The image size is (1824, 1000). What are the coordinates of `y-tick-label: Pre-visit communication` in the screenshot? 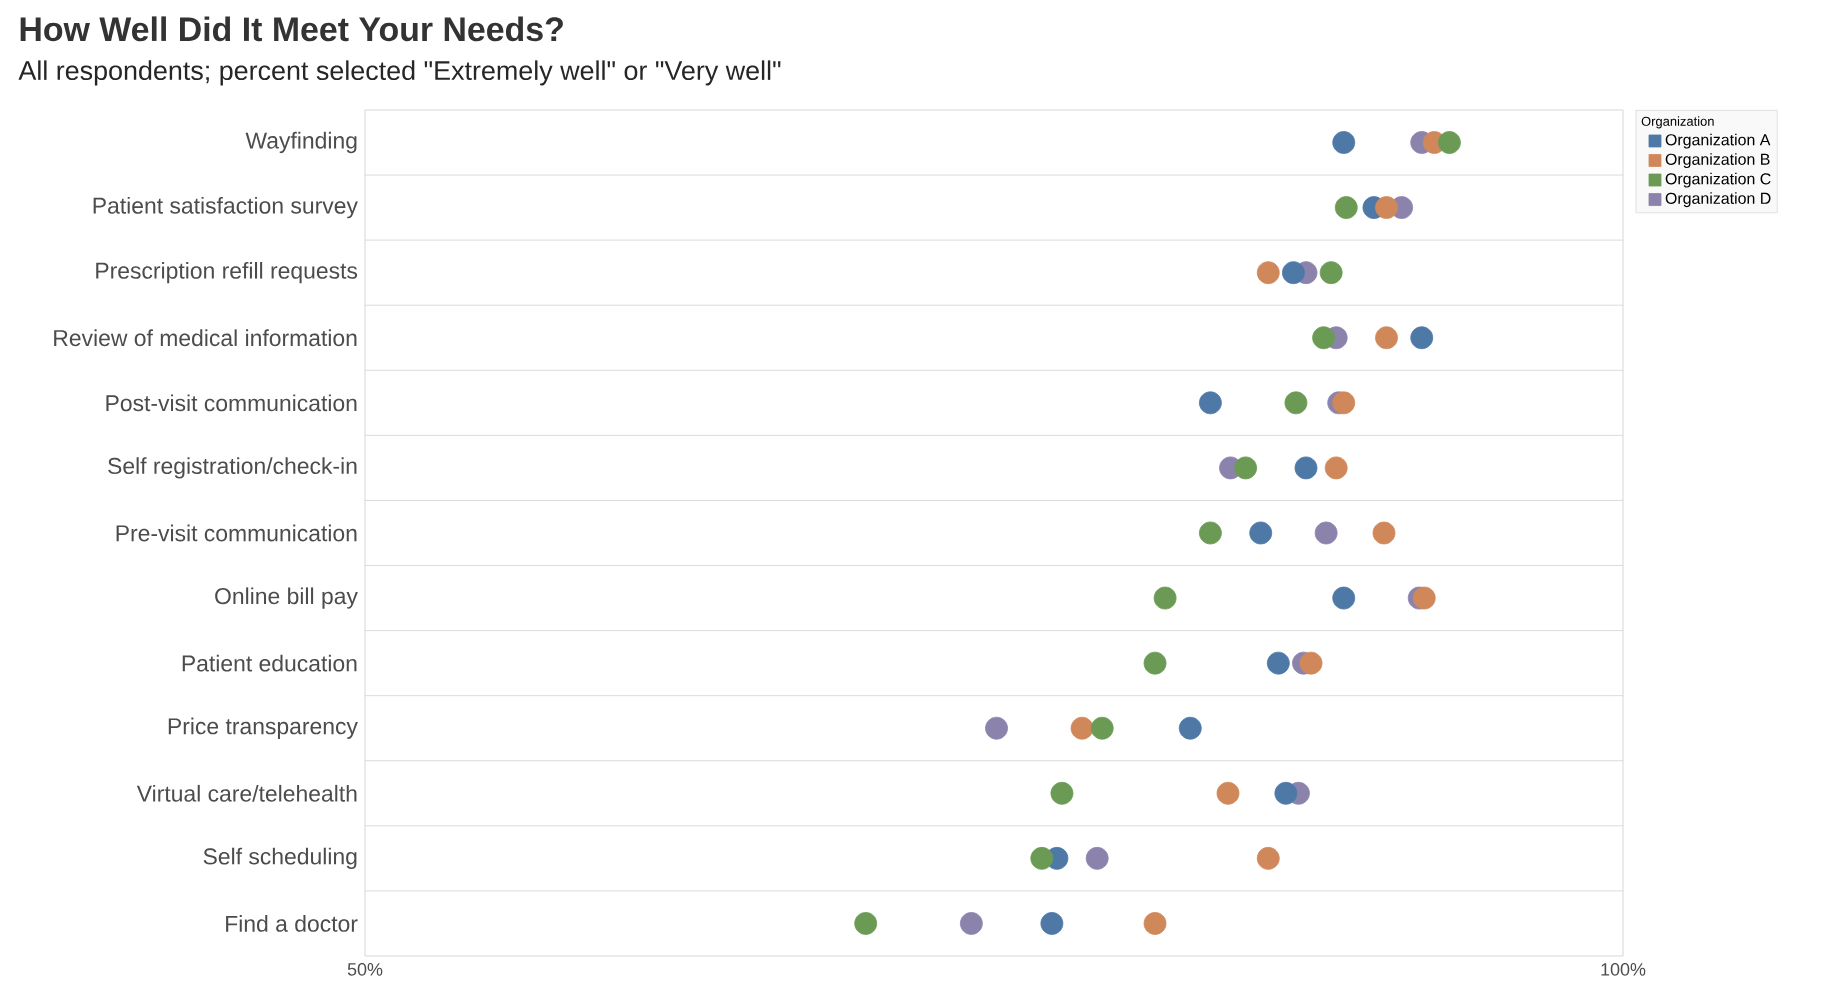 It's located at (236, 533).